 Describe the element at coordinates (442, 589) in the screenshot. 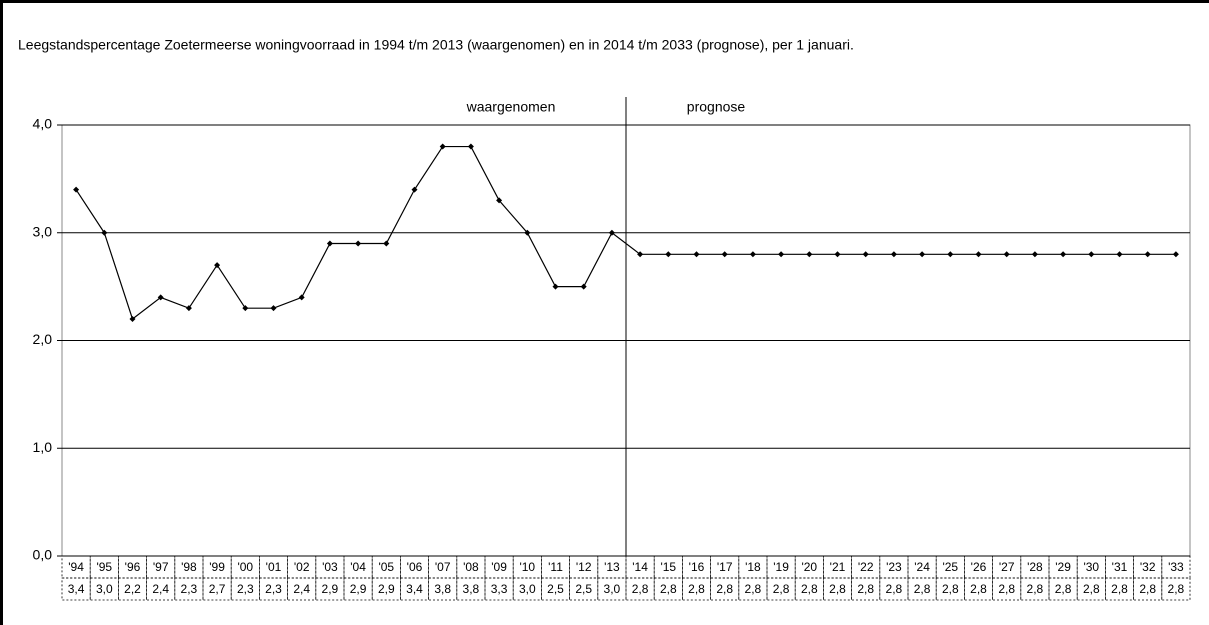

I see `value-label: 3,8` at that location.